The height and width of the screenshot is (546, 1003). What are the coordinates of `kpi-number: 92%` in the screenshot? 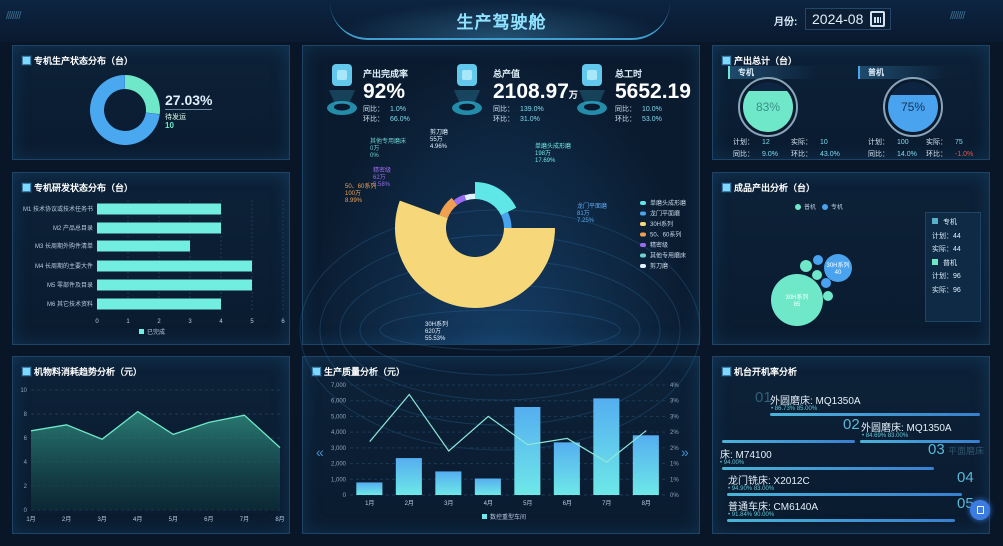 It's located at (384, 91).